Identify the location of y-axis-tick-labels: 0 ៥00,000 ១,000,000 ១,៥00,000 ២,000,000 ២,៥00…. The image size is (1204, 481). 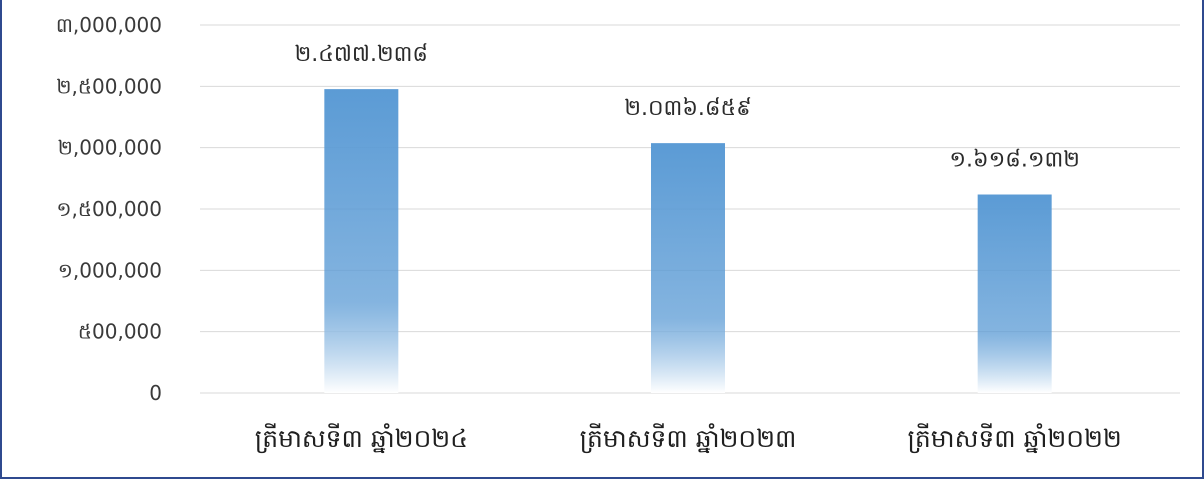
(109, 209).